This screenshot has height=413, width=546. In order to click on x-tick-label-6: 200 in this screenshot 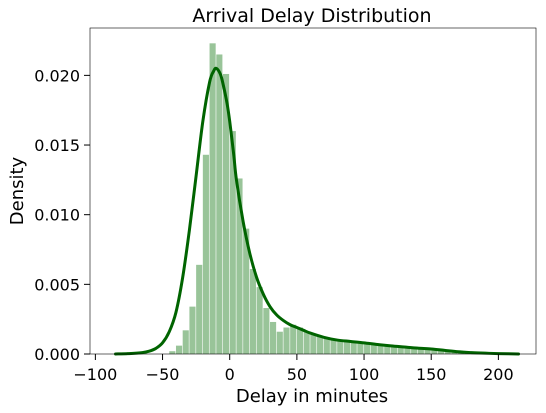, I will do `click(498, 374)`.